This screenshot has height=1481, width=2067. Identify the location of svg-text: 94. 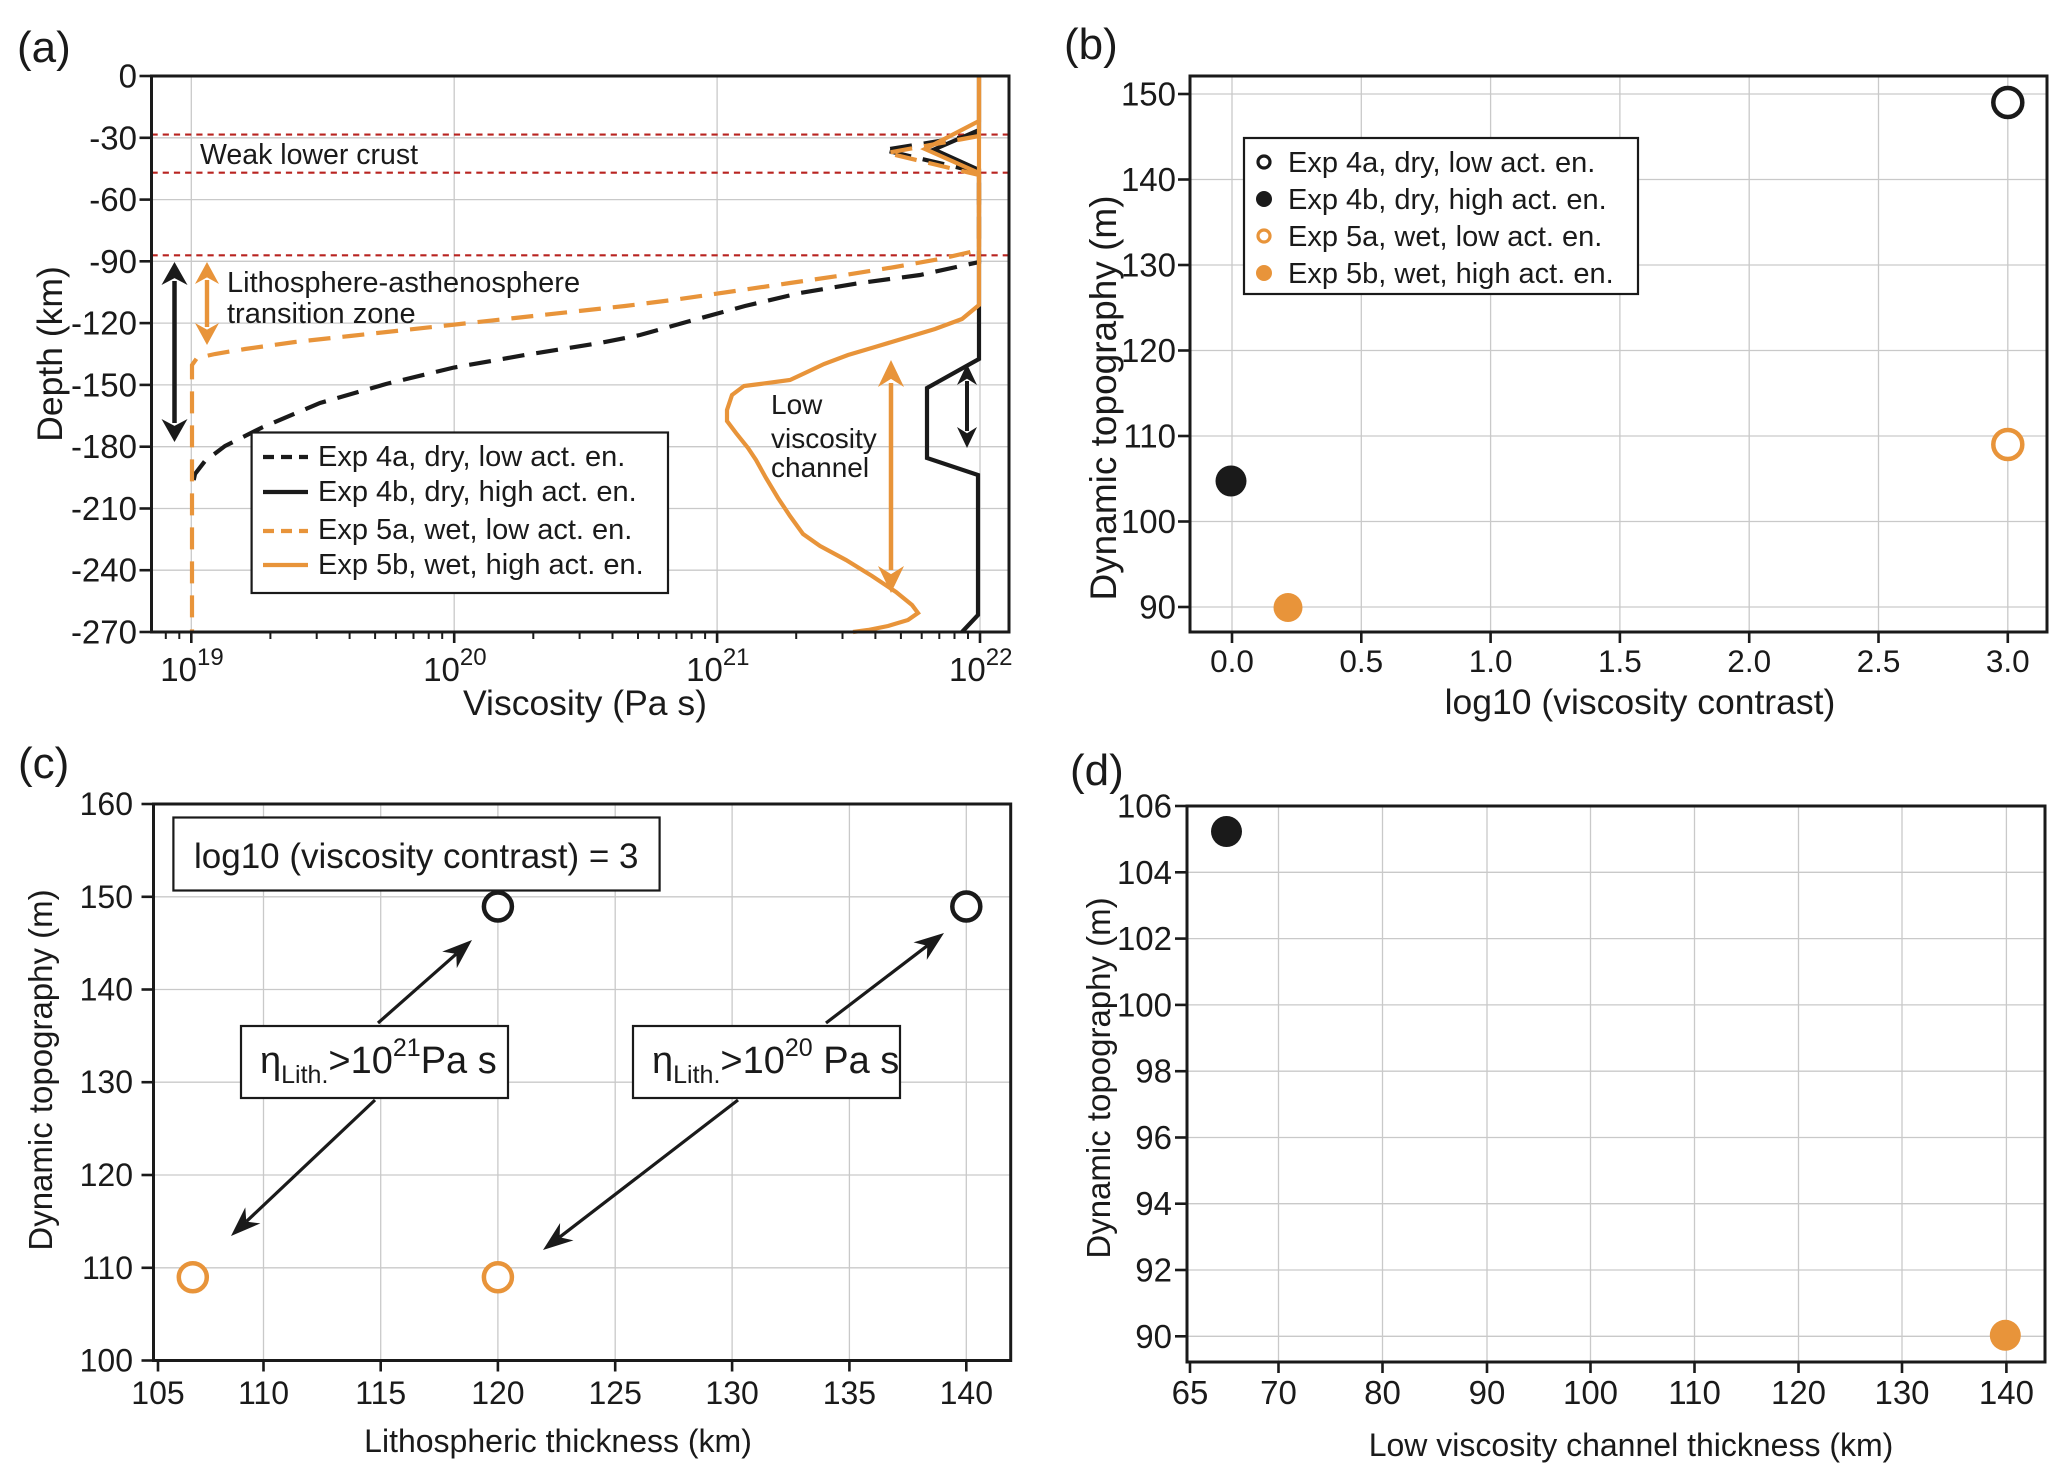
(1153, 1203).